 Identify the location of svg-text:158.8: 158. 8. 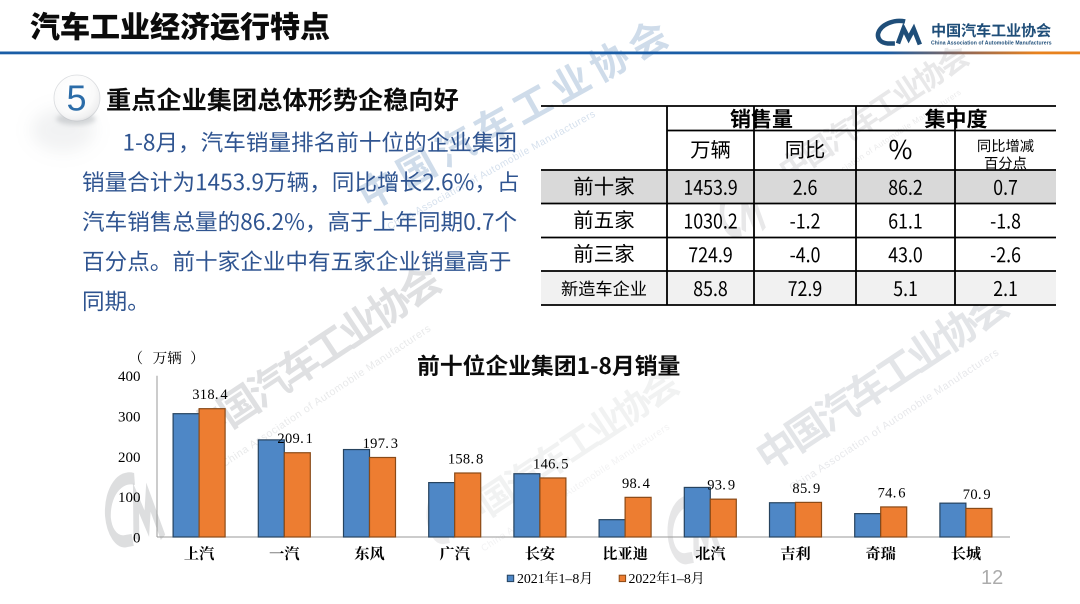
(466, 460).